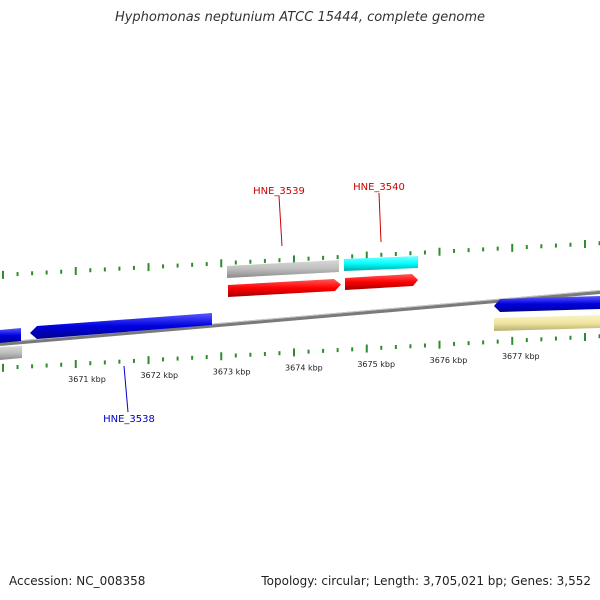 The height and width of the screenshot is (600, 600). Describe the element at coordinates (521, 356) in the screenshot. I see `kbp-axis-label: 3677 kbp` at that location.